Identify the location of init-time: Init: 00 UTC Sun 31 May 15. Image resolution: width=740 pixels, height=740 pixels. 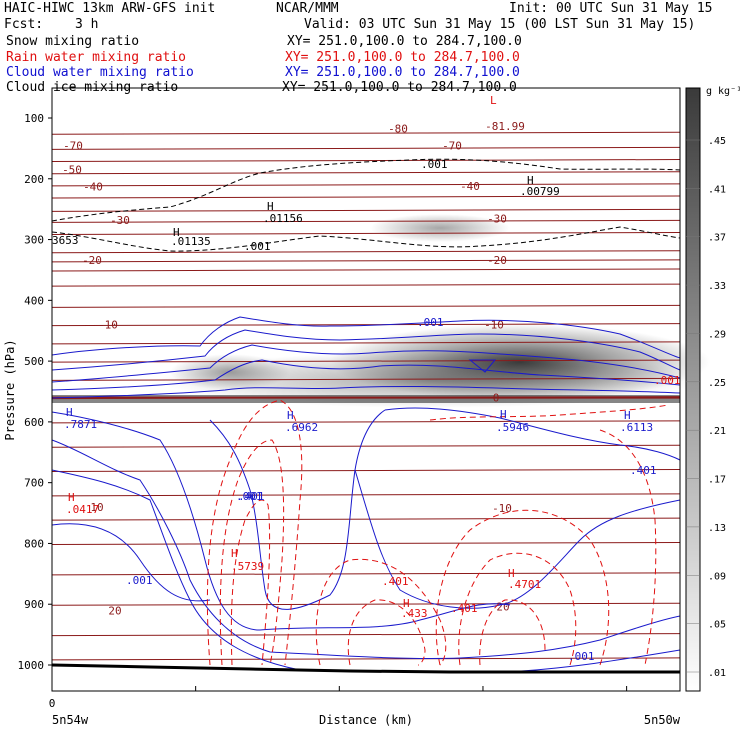
(611, 8).